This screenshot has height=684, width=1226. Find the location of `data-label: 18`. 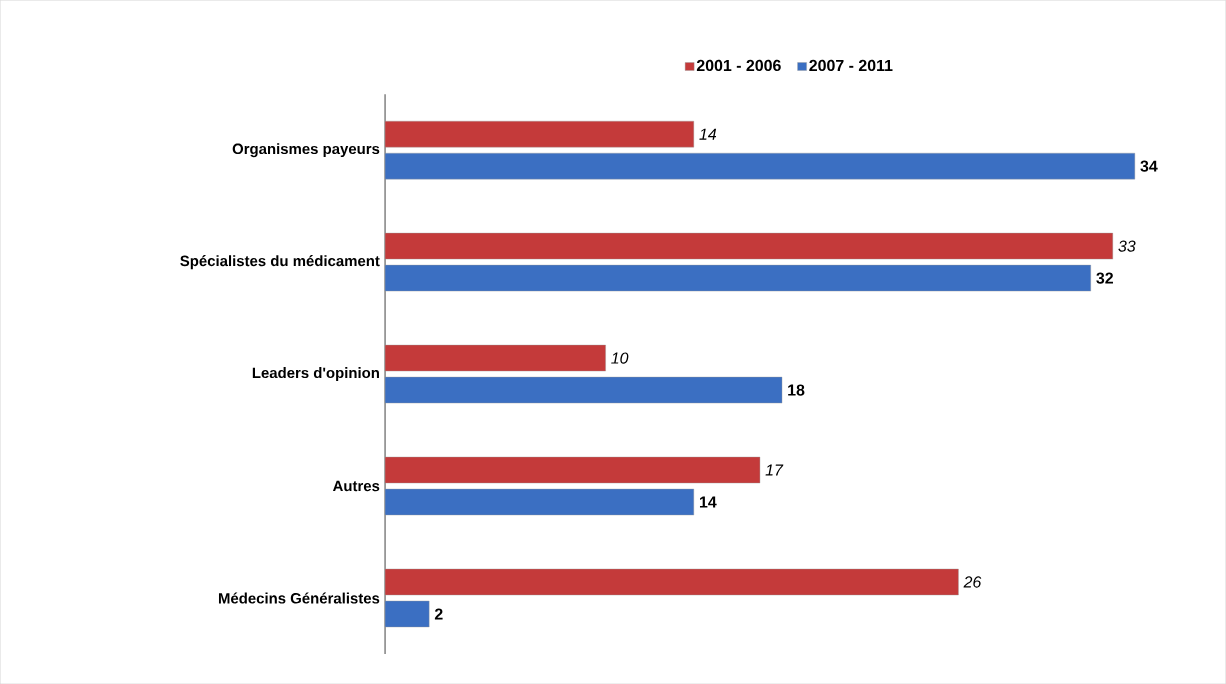

data-label: 18 is located at coordinates (796, 390).